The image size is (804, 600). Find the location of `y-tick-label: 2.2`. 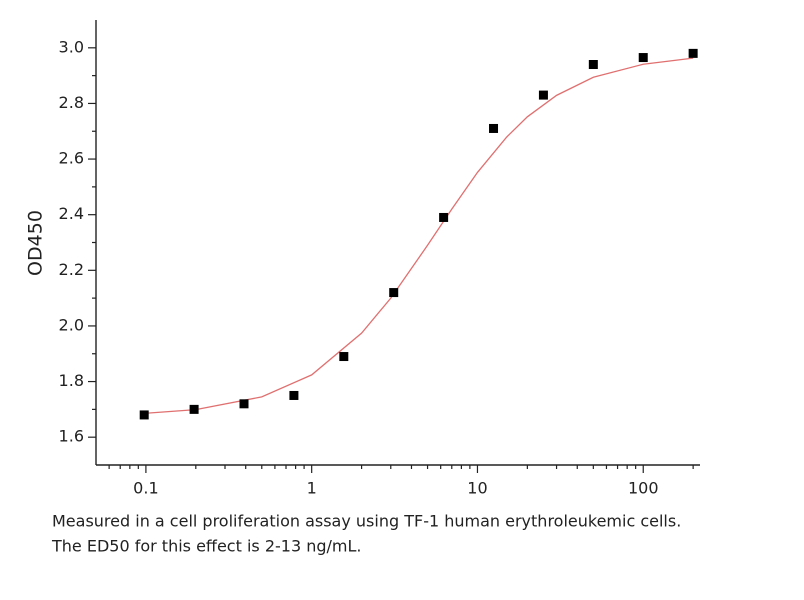

y-tick-label: 2.2 is located at coordinates (71, 269).